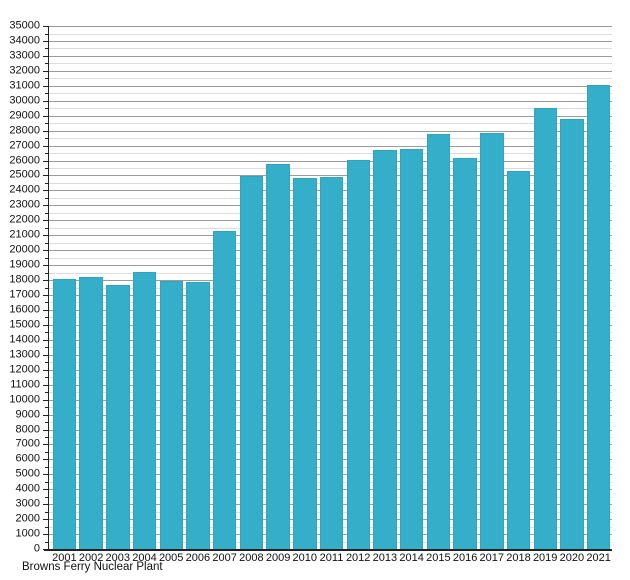  What do you see at coordinates (358, 558) in the screenshot?
I see `x-axis-tick-label: 2012` at bounding box center [358, 558].